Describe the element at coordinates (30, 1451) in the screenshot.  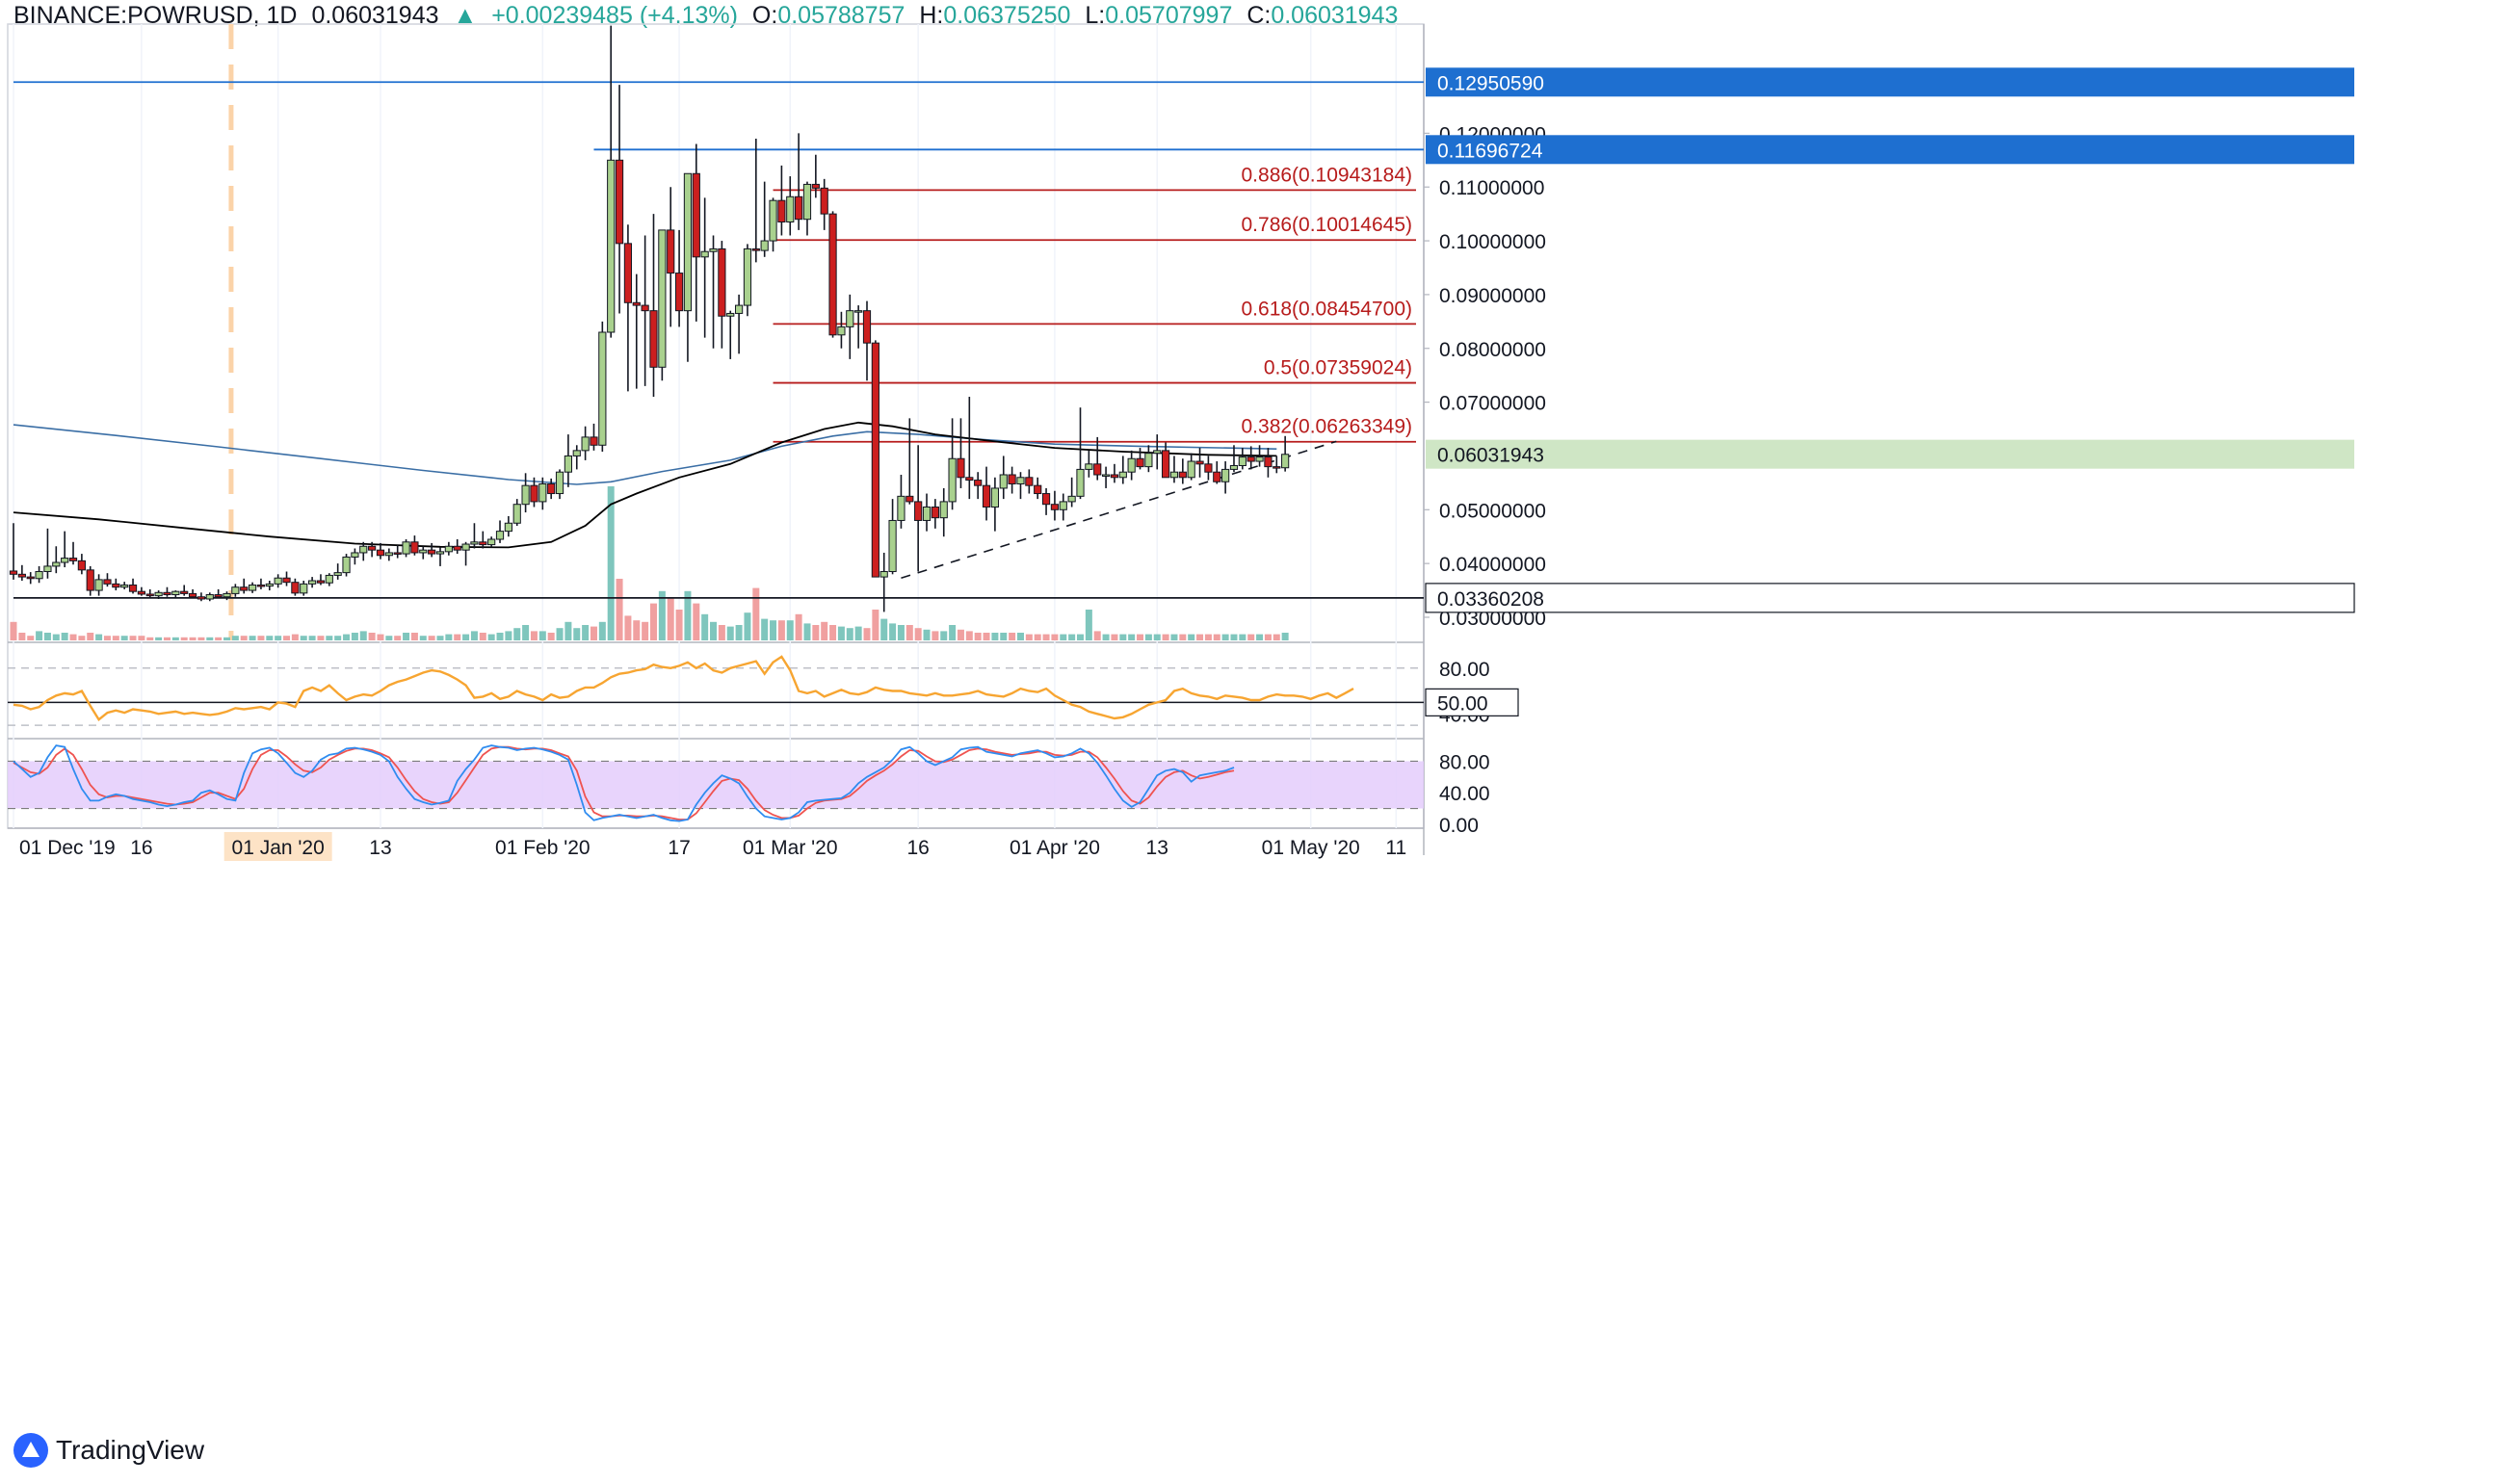
I see `tradingview-logo-icon` at that location.